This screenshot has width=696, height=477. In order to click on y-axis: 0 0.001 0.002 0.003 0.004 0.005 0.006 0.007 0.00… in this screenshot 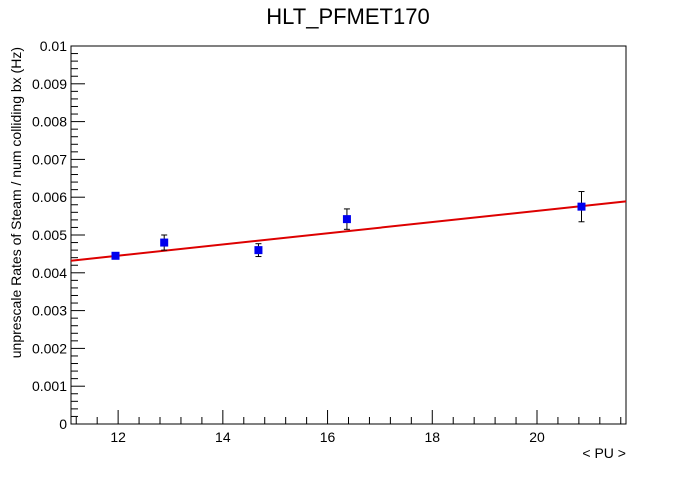, I will do `click(58, 235)`.